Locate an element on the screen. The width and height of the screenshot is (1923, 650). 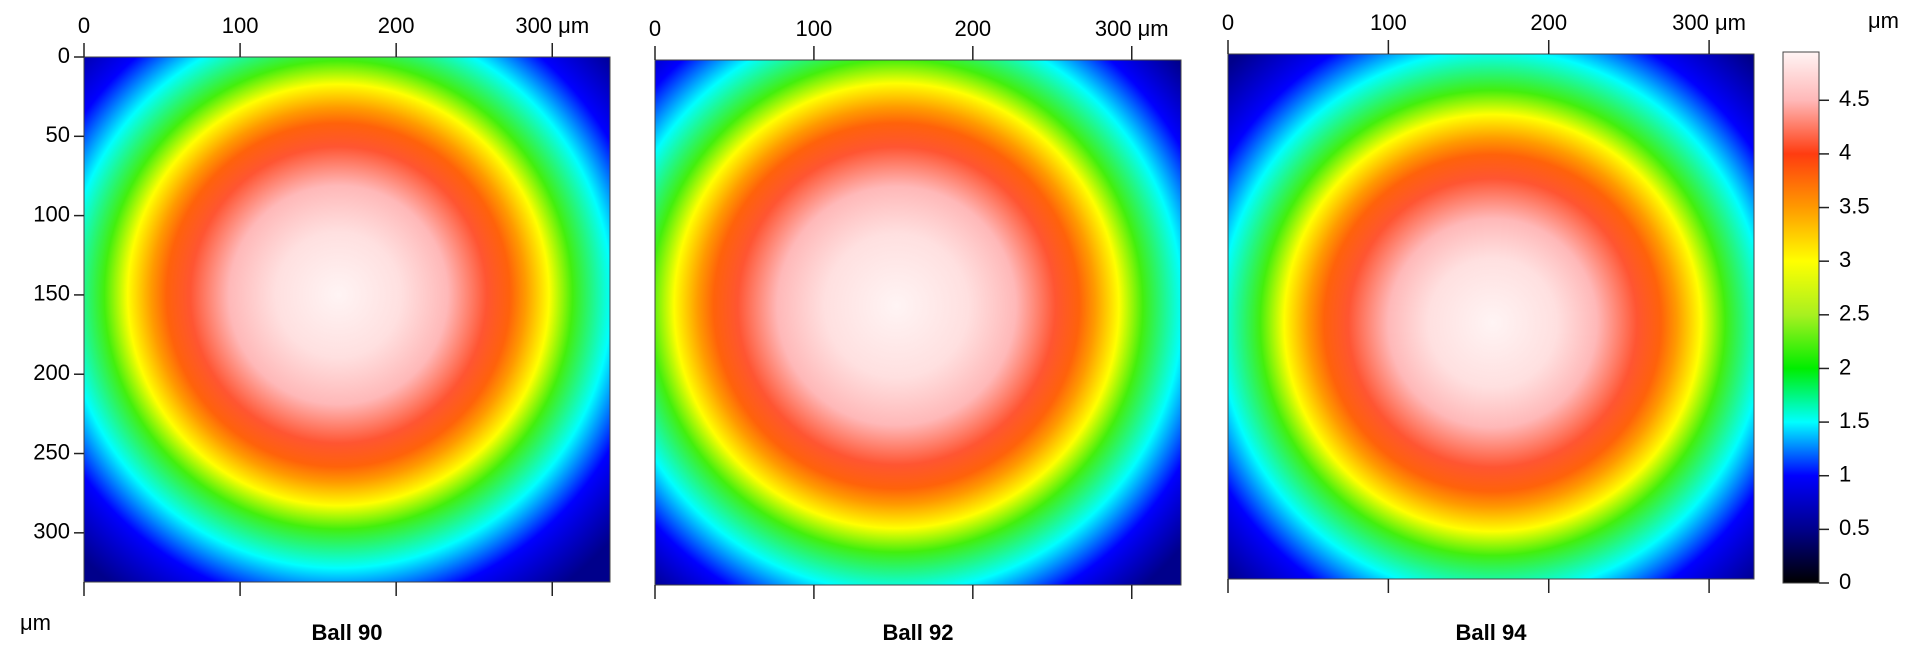
y-tick-label: 200 is located at coordinates (51, 372).